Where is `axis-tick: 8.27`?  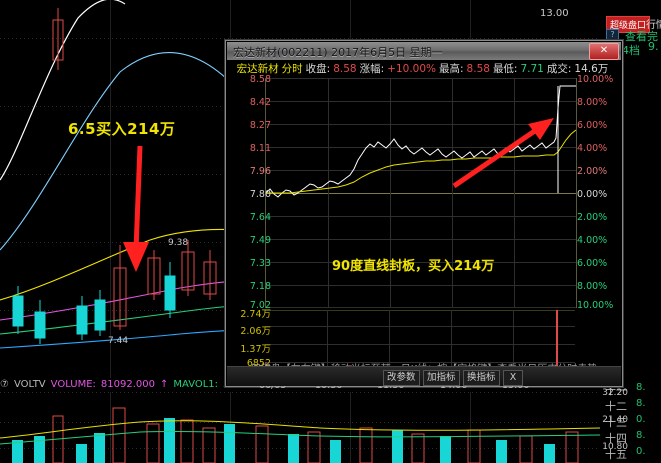 axis-tick: 8.27 is located at coordinates (260, 125).